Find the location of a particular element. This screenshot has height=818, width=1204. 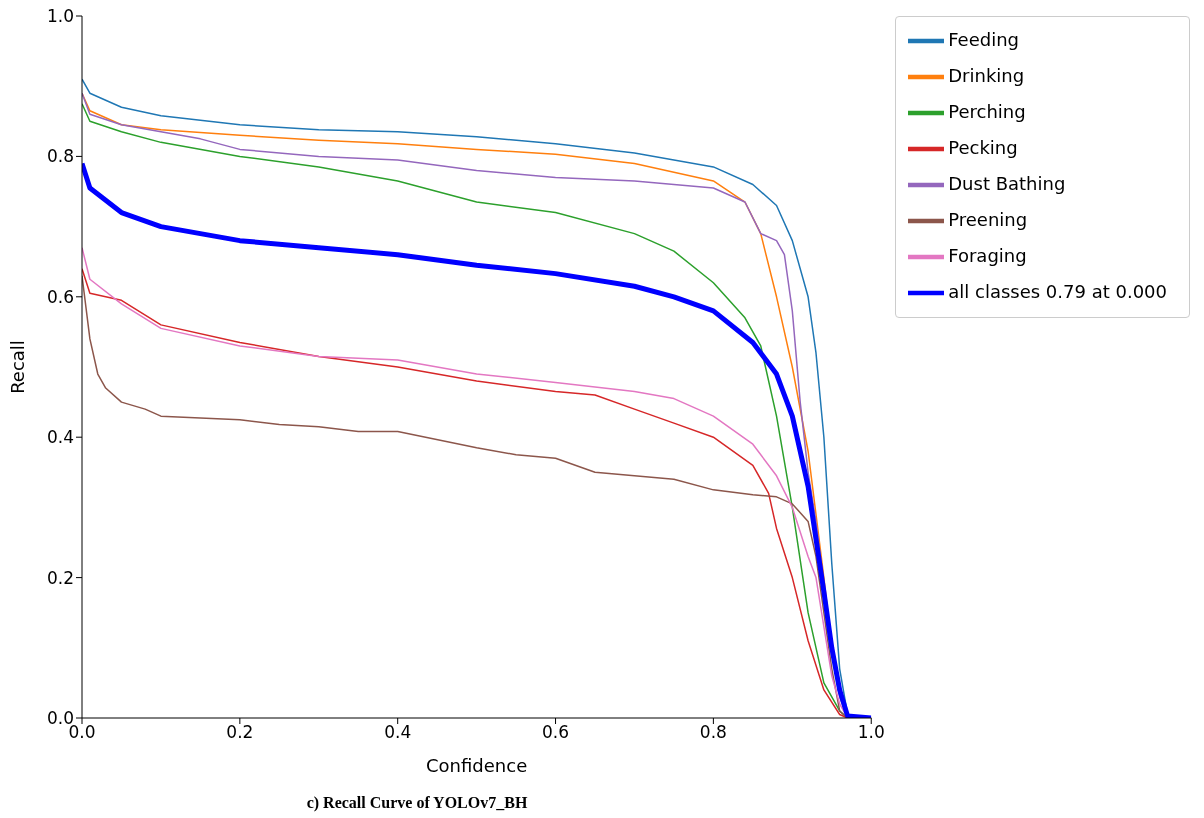

x-tick-label: 0.8 is located at coordinates (713, 732).